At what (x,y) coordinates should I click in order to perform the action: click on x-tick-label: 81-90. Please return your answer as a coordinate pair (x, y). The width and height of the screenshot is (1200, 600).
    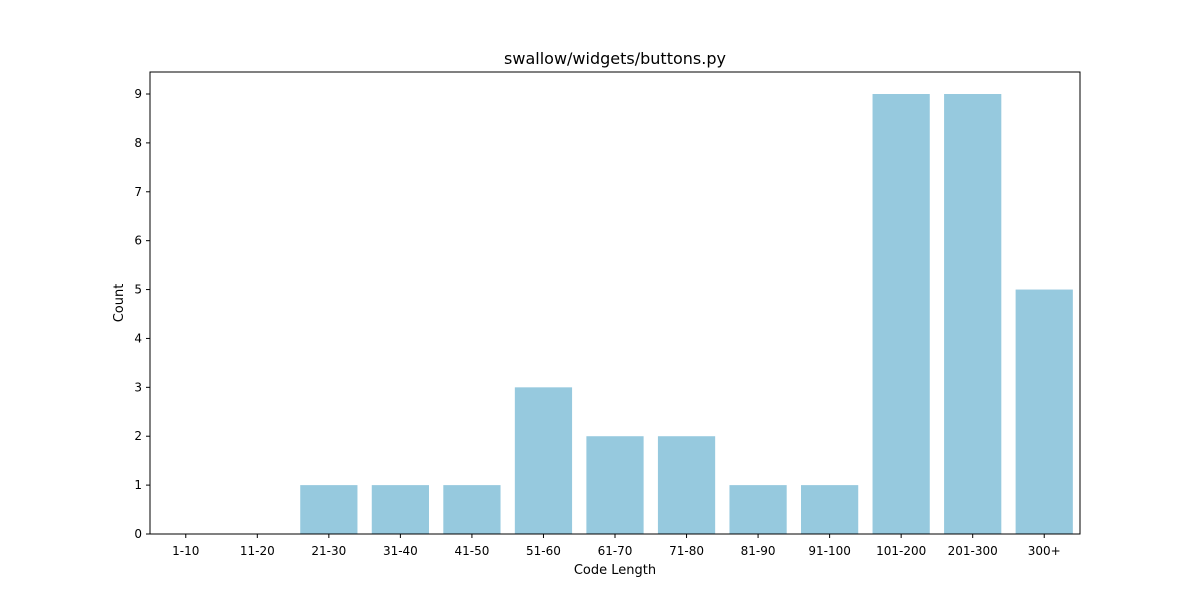
    Looking at the image, I should click on (758, 551).